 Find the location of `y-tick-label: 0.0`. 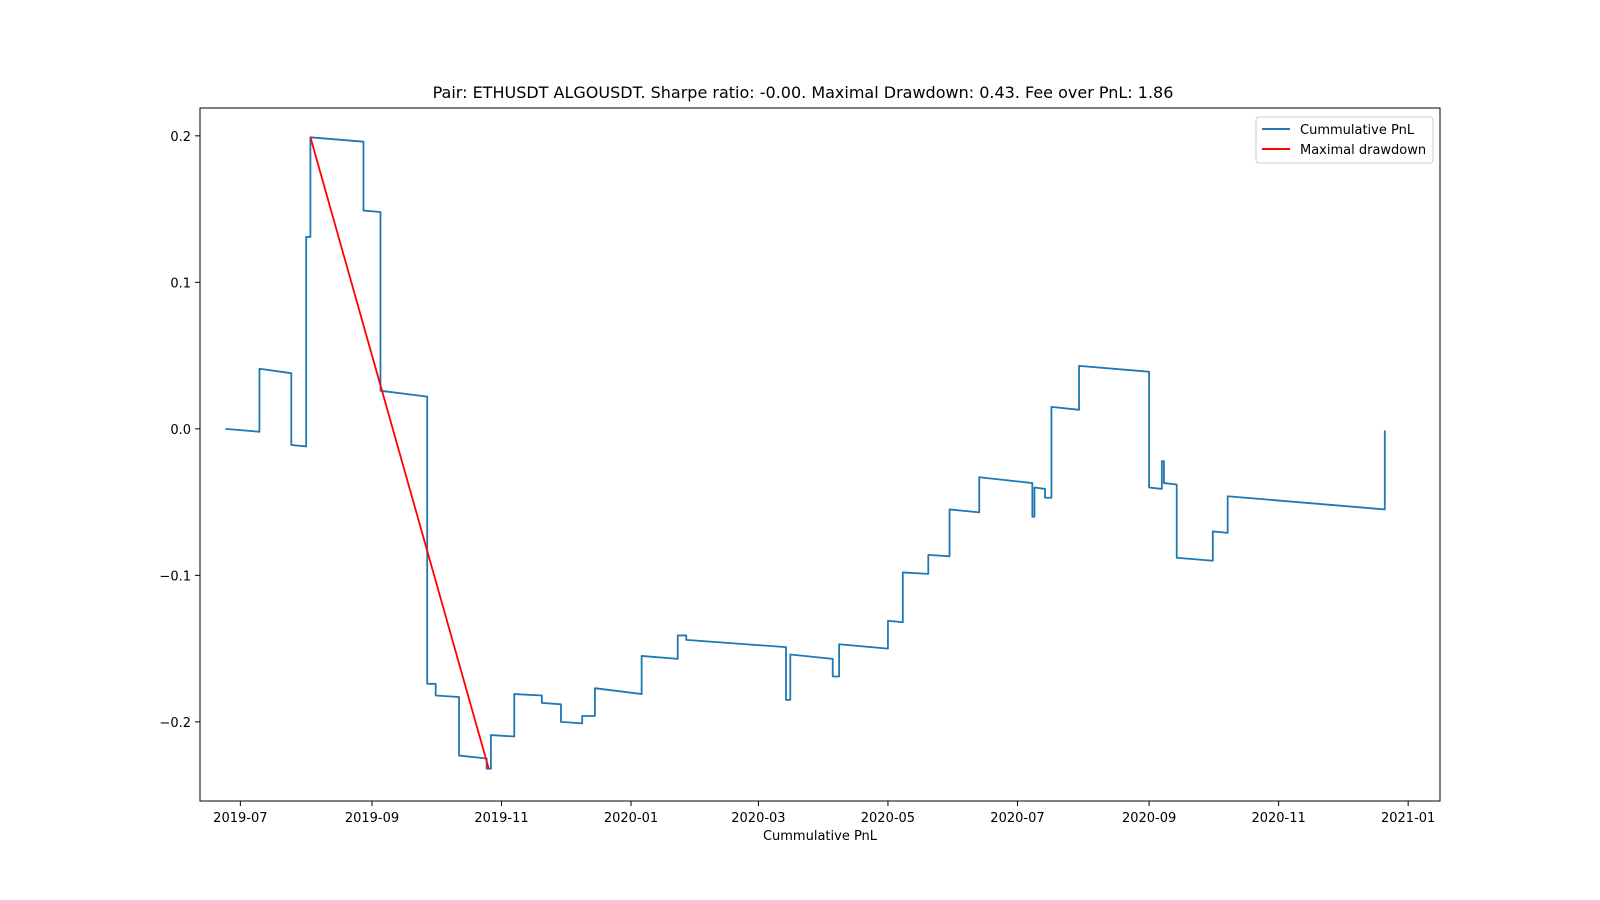

y-tick-label: 0.0 is located at coordinates (180, 430).